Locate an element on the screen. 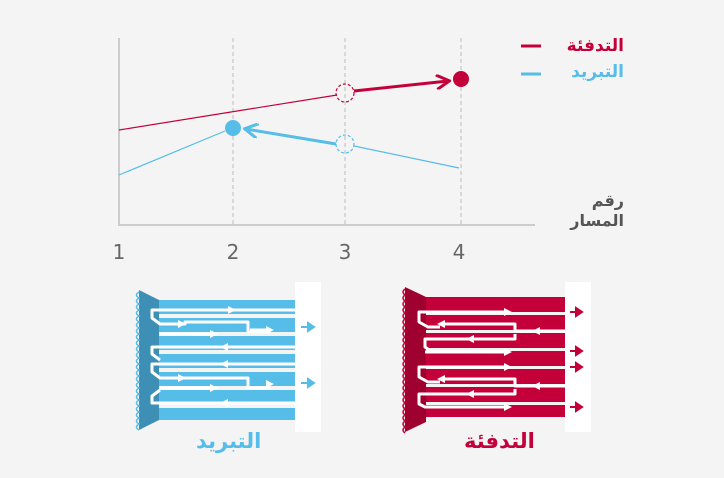 This screenshot has height=478, width=724. cooling-coil-label: التبريد is located at coordinates (229, 441).